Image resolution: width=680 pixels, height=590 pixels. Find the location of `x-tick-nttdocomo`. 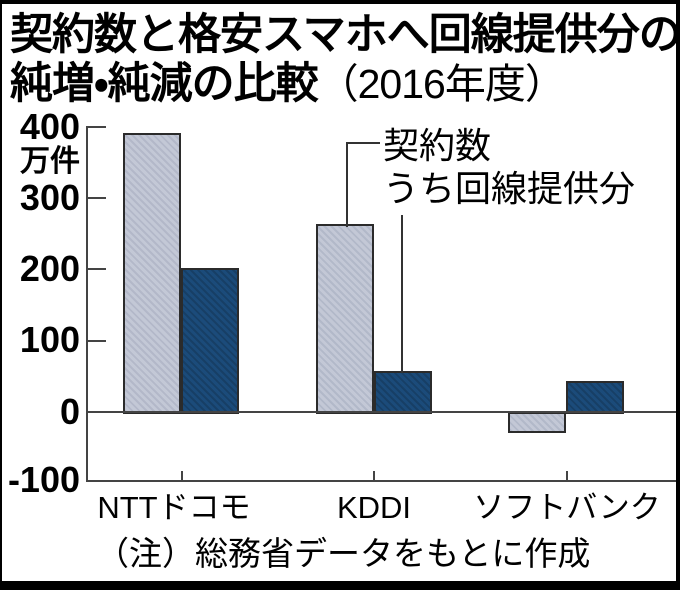

x-tick-nttdocomo is located at coordinates (182, 475).